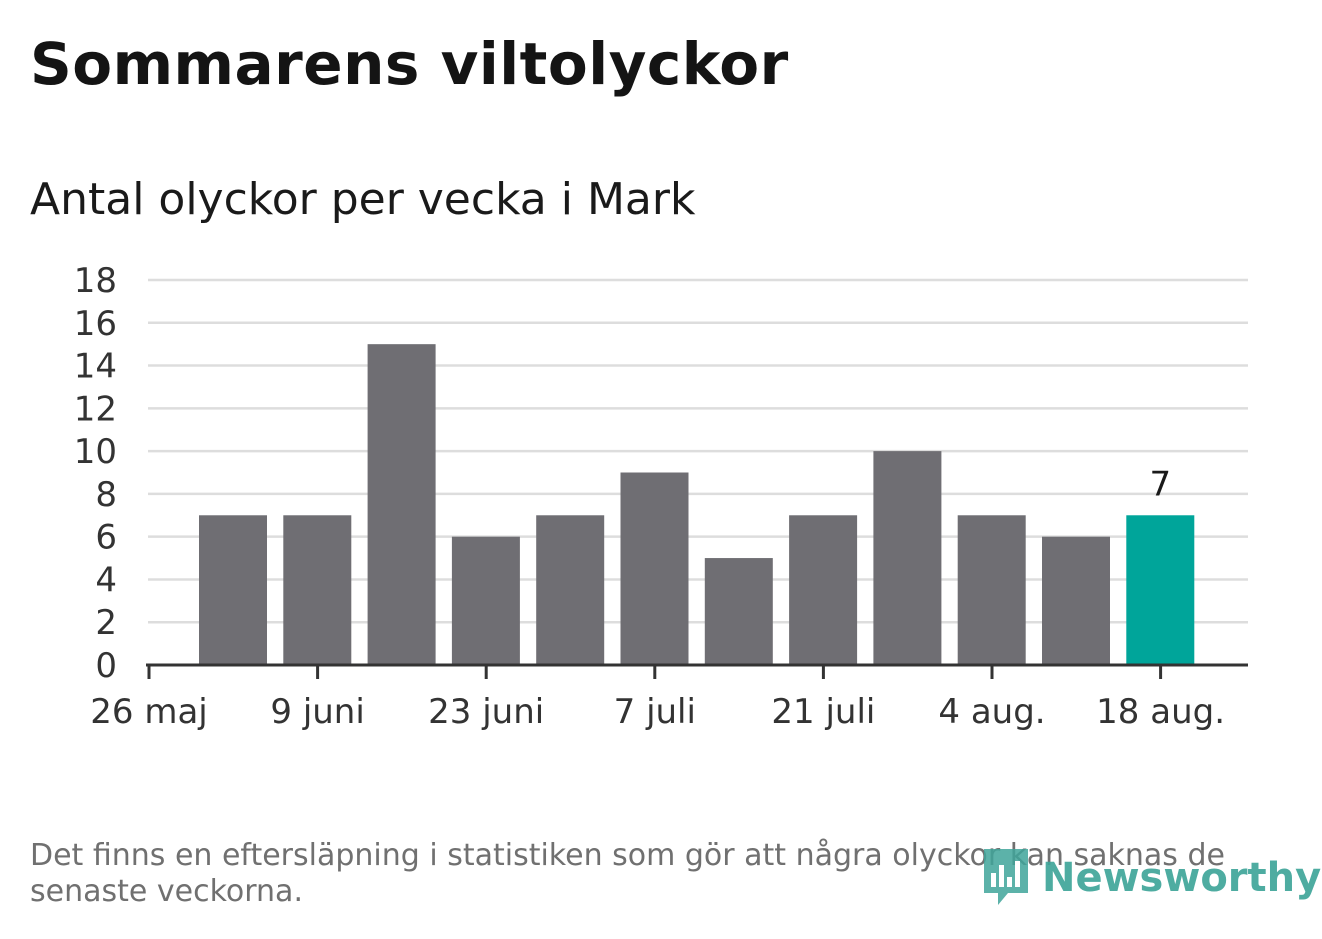 This screenshot has height=939, width=1322. What do you see at coordinates (148, 712) in the screenshot?
I see `x-tick-label: 26 maj` at bounding box center [148, 712].